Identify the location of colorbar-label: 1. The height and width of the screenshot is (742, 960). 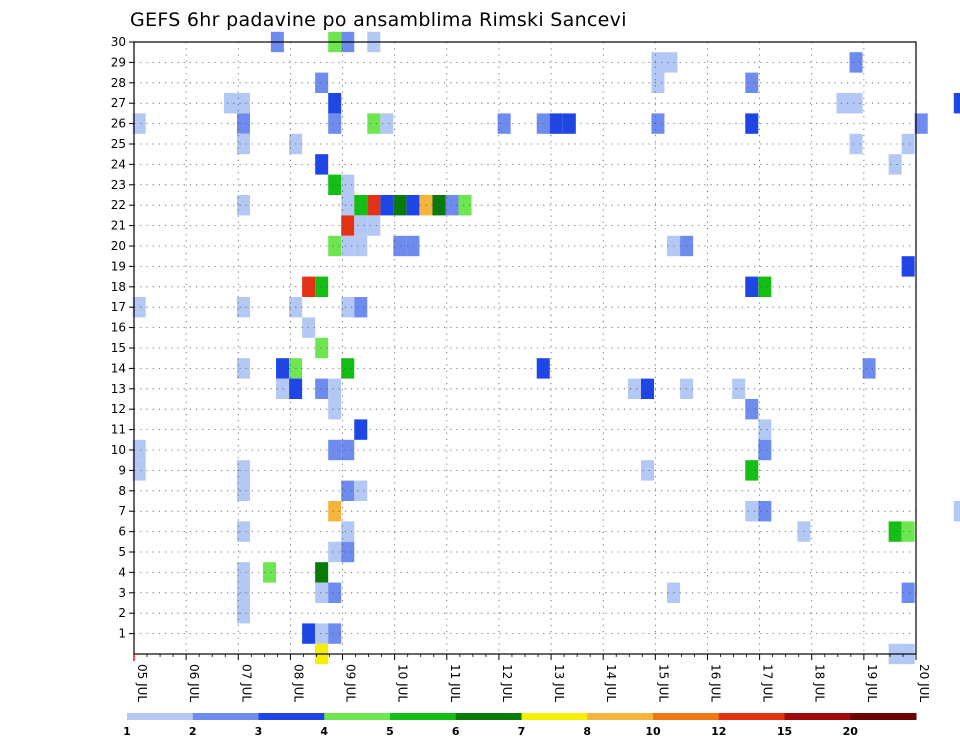
(127, 731).